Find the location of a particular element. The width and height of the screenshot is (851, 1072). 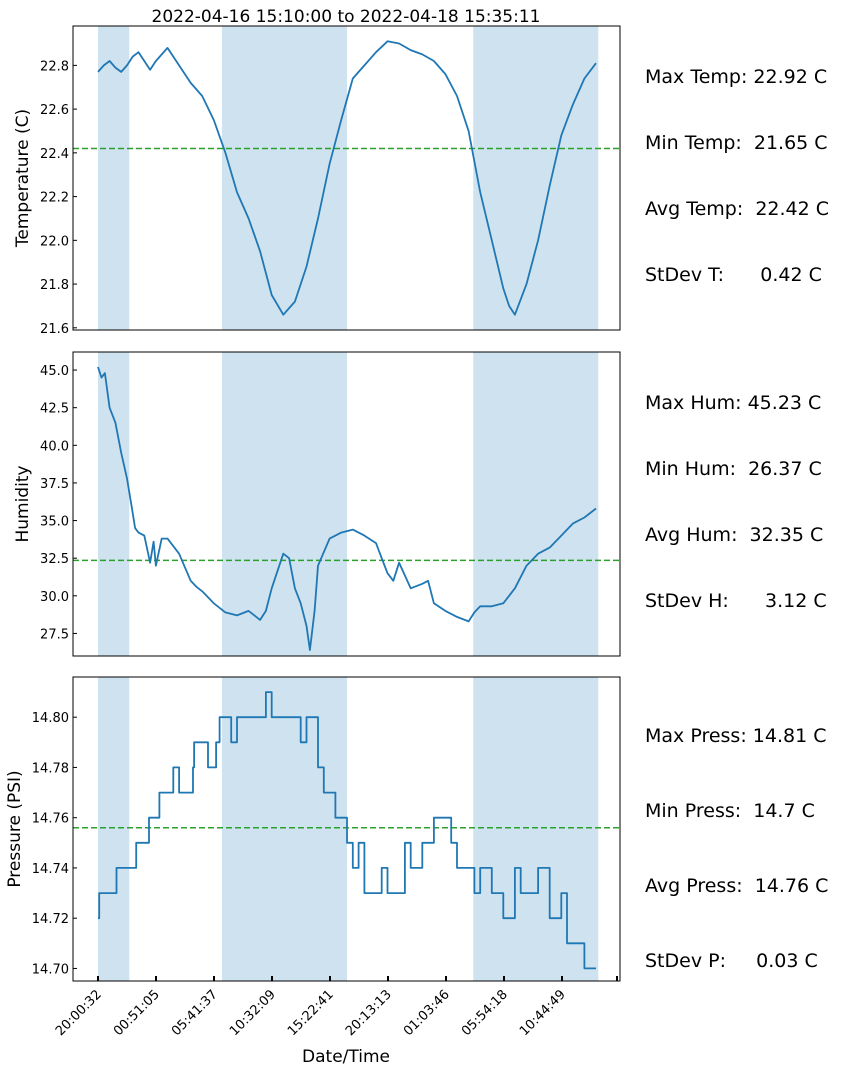

x-tick-label: 01:03:46 is located at coordinates (427, 1013).